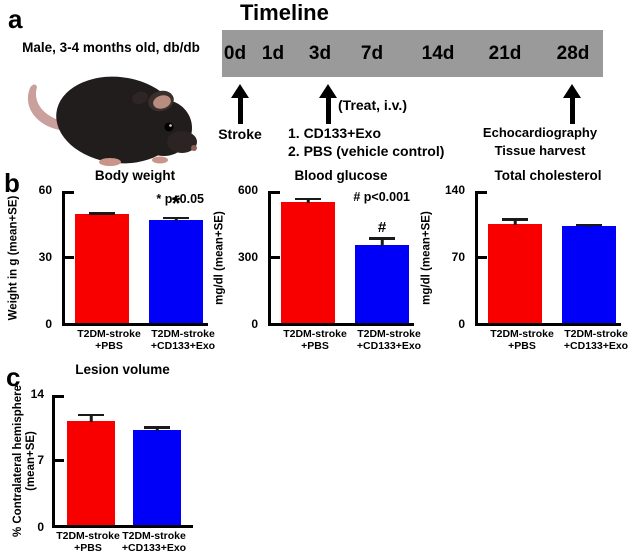 Image resolution: width=632 pixels, height=552 pixels. Describe the element at coordinates (37, 394) in the screenshot. I see `y-tick-max: 14` at that location.